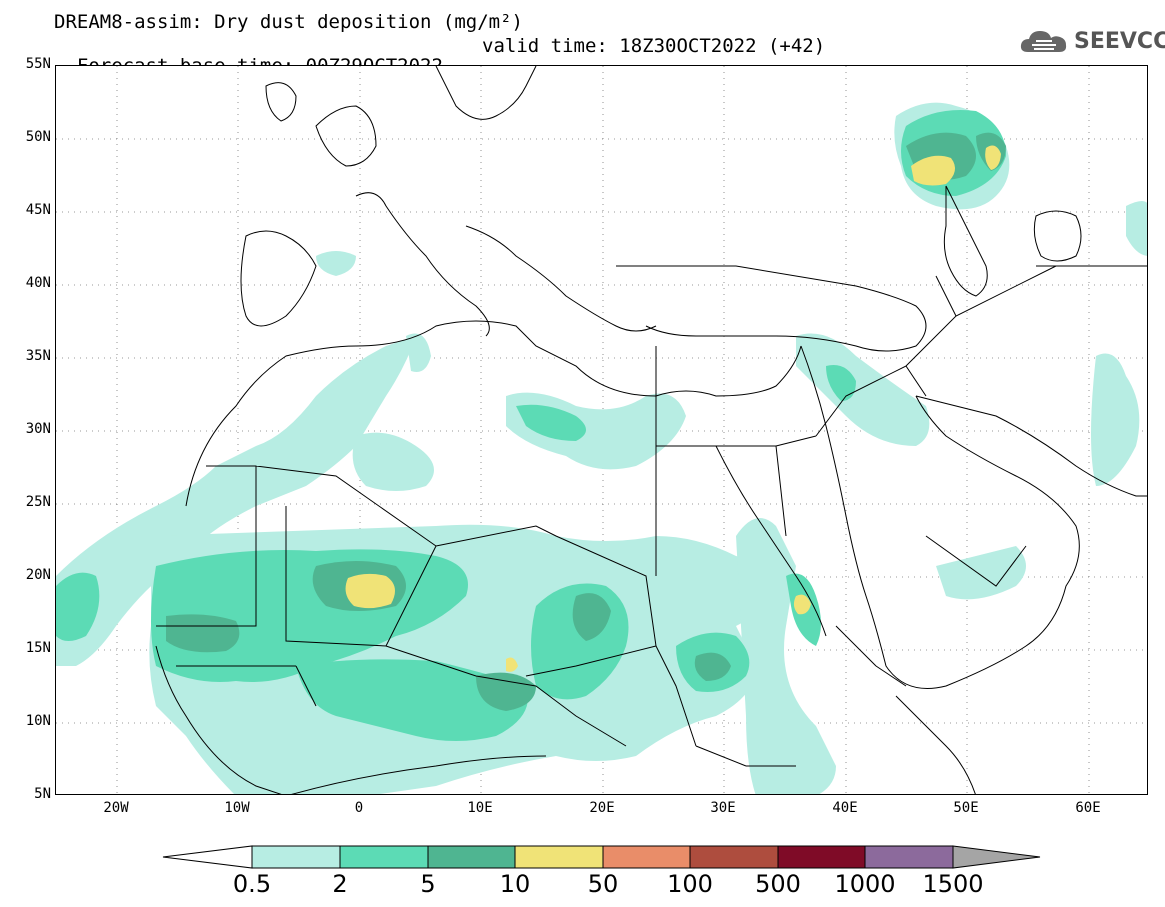 The image size is (1165, 907). Describe the element at coordinates (865, 884) in the screenshot. I see `colorbar-label-1000: 1000` at that location.